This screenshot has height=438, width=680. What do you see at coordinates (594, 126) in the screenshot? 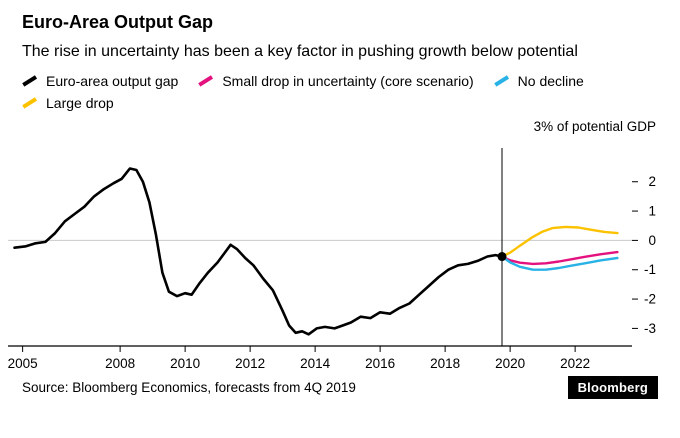
I see `y-axis-unit-label: 3% of potential GDP` at bounding box center [594, 126].